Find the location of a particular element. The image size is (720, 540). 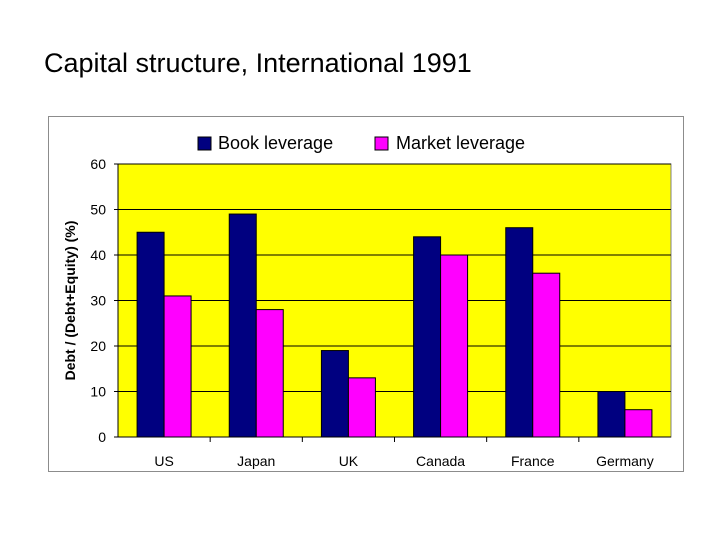

x-tick-label: UK is located at coordinates (349, 461).